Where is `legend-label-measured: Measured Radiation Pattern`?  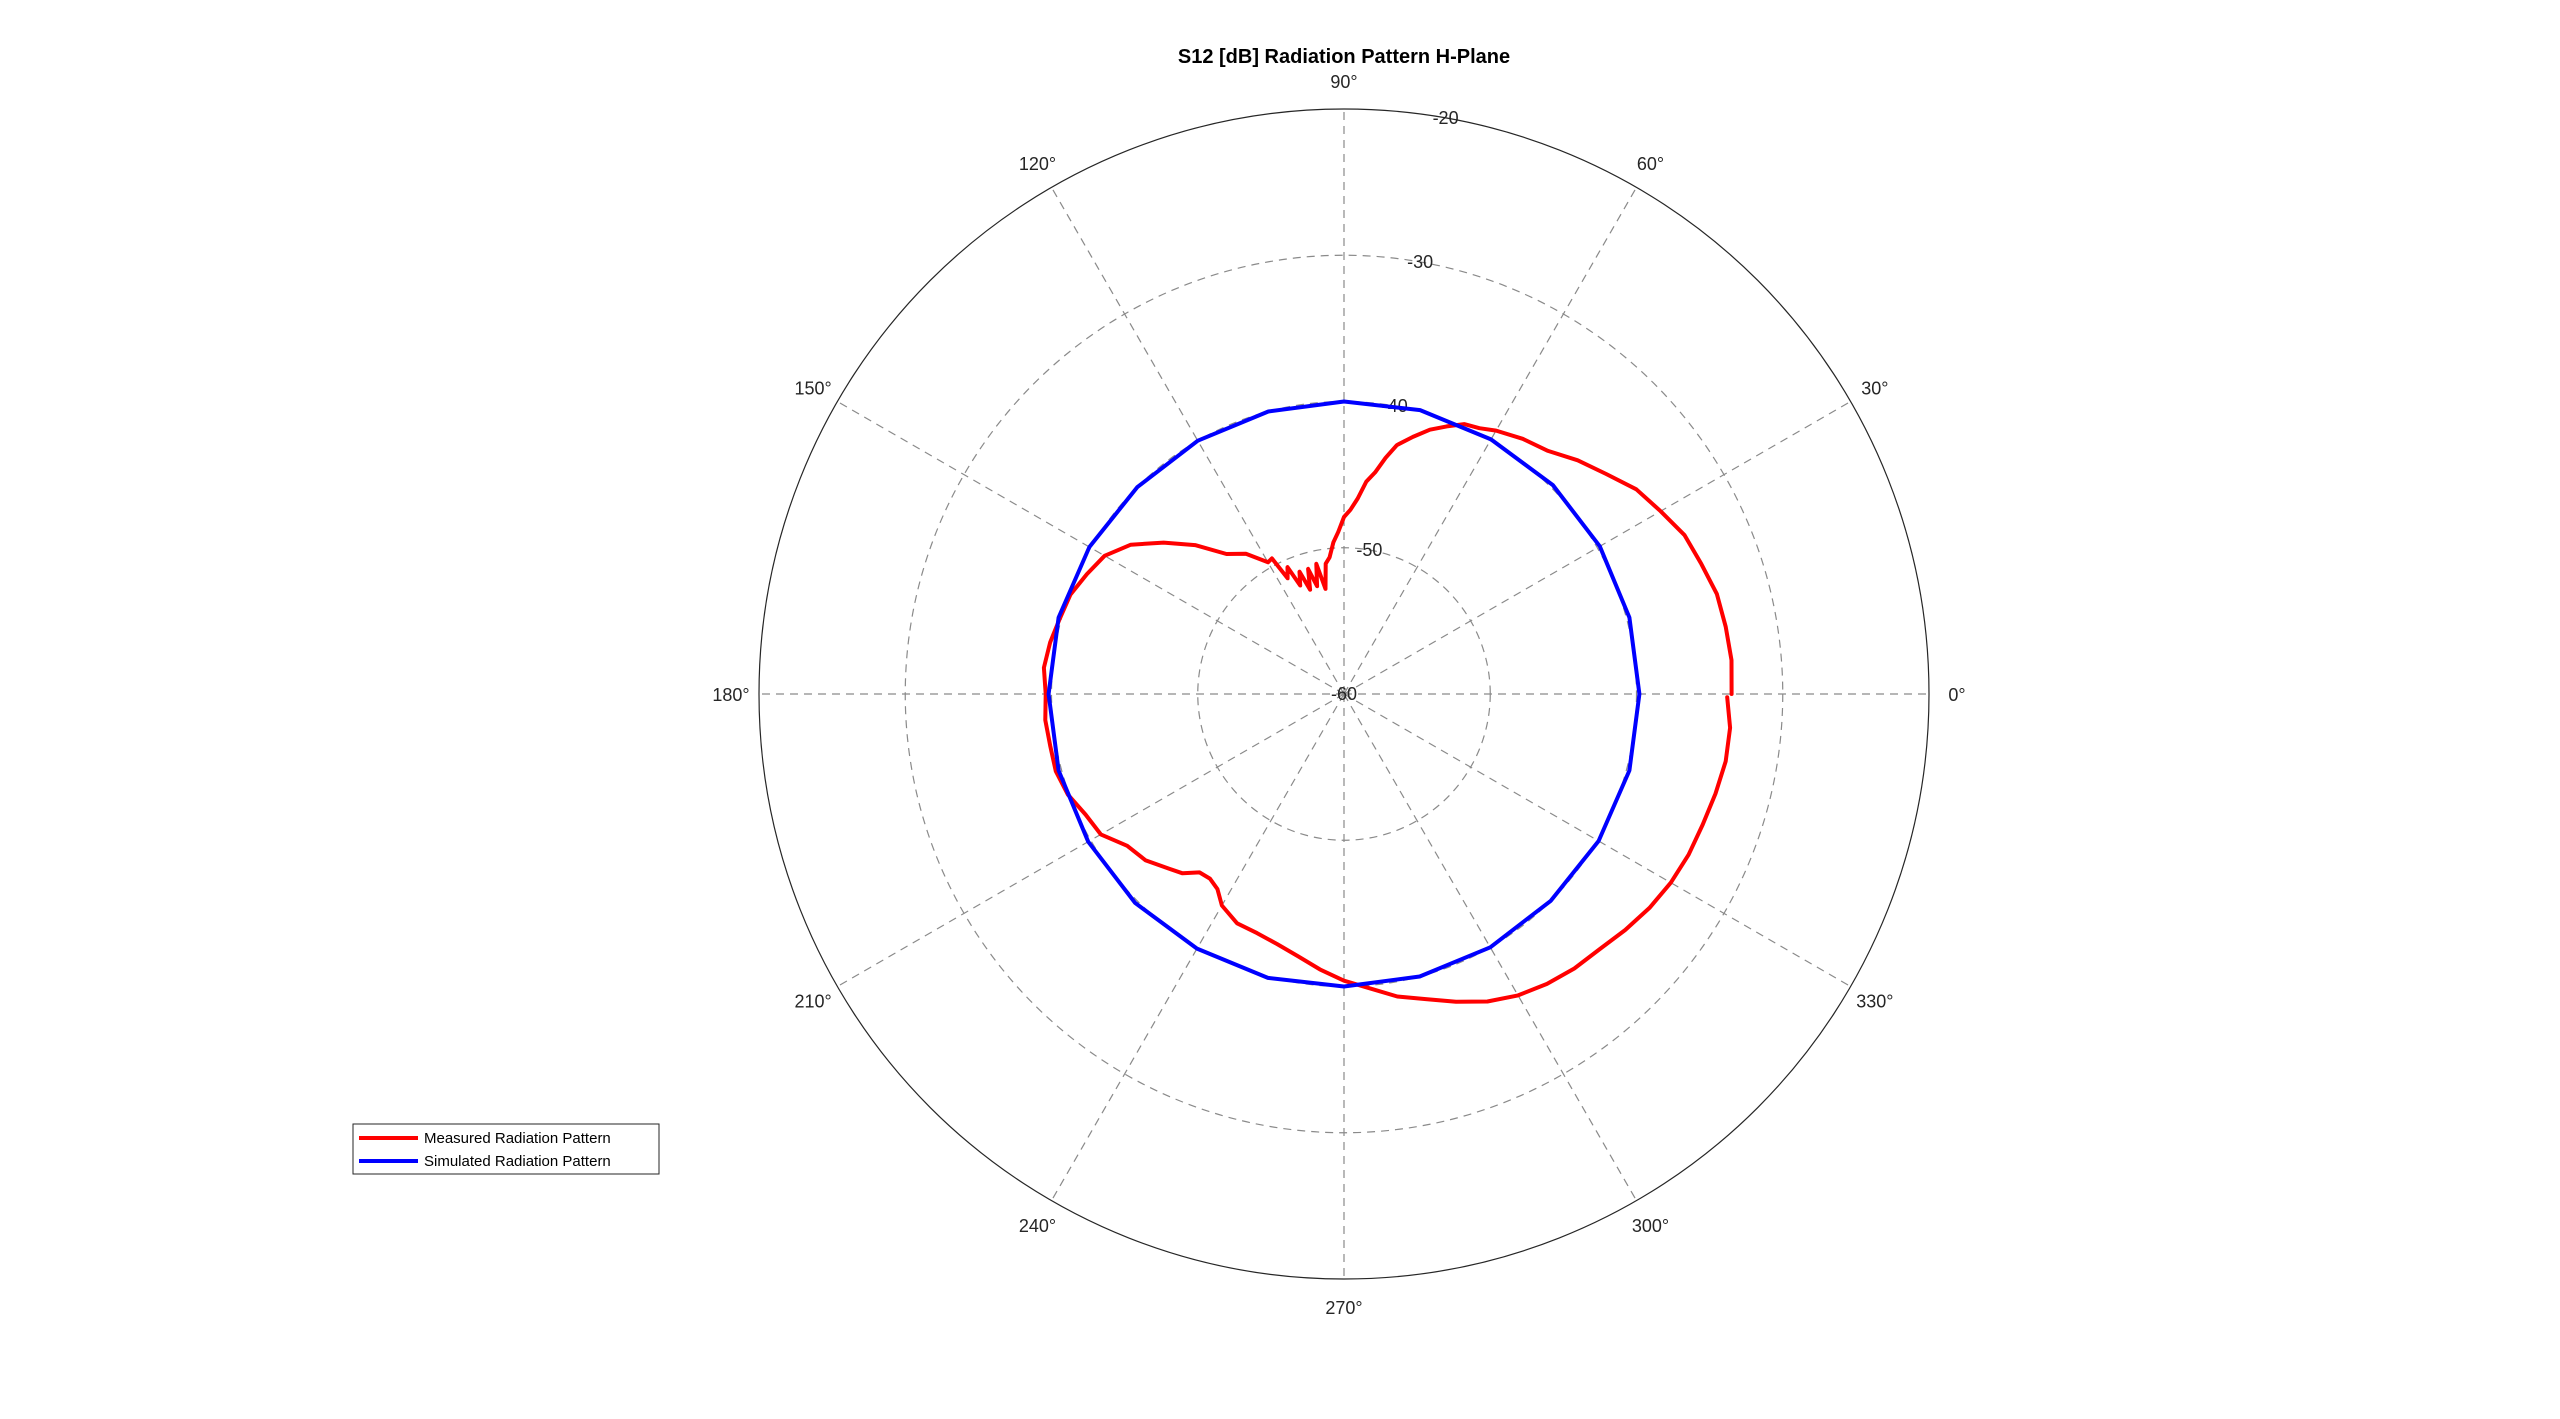
legend-label-measured: Measured Radiation Pattern is located at coordinates (517, 1138).